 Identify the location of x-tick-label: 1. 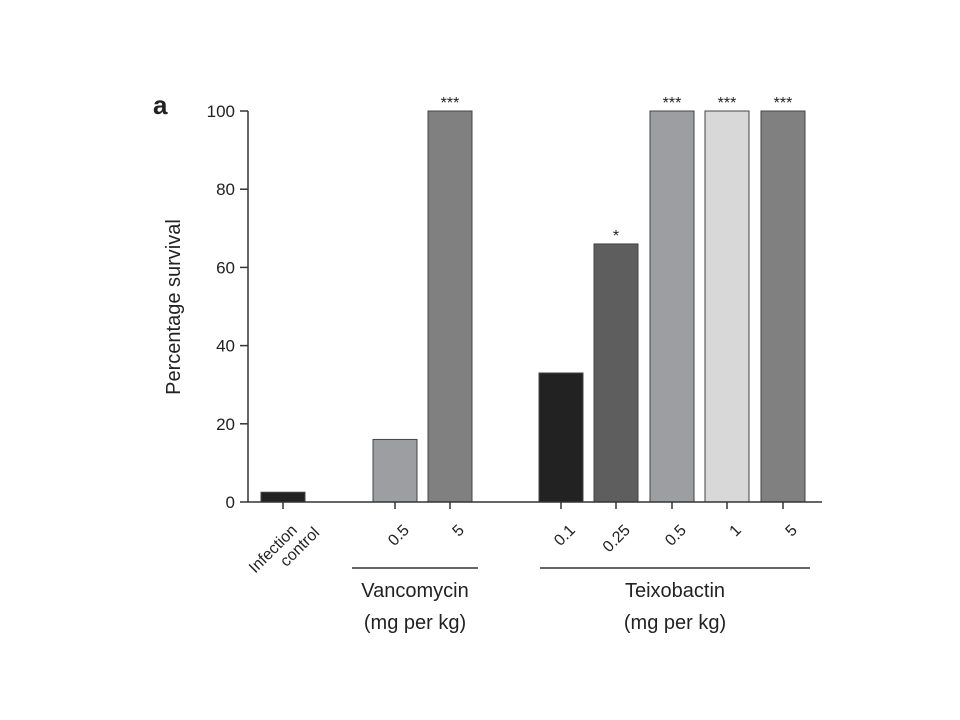
(736, 531).